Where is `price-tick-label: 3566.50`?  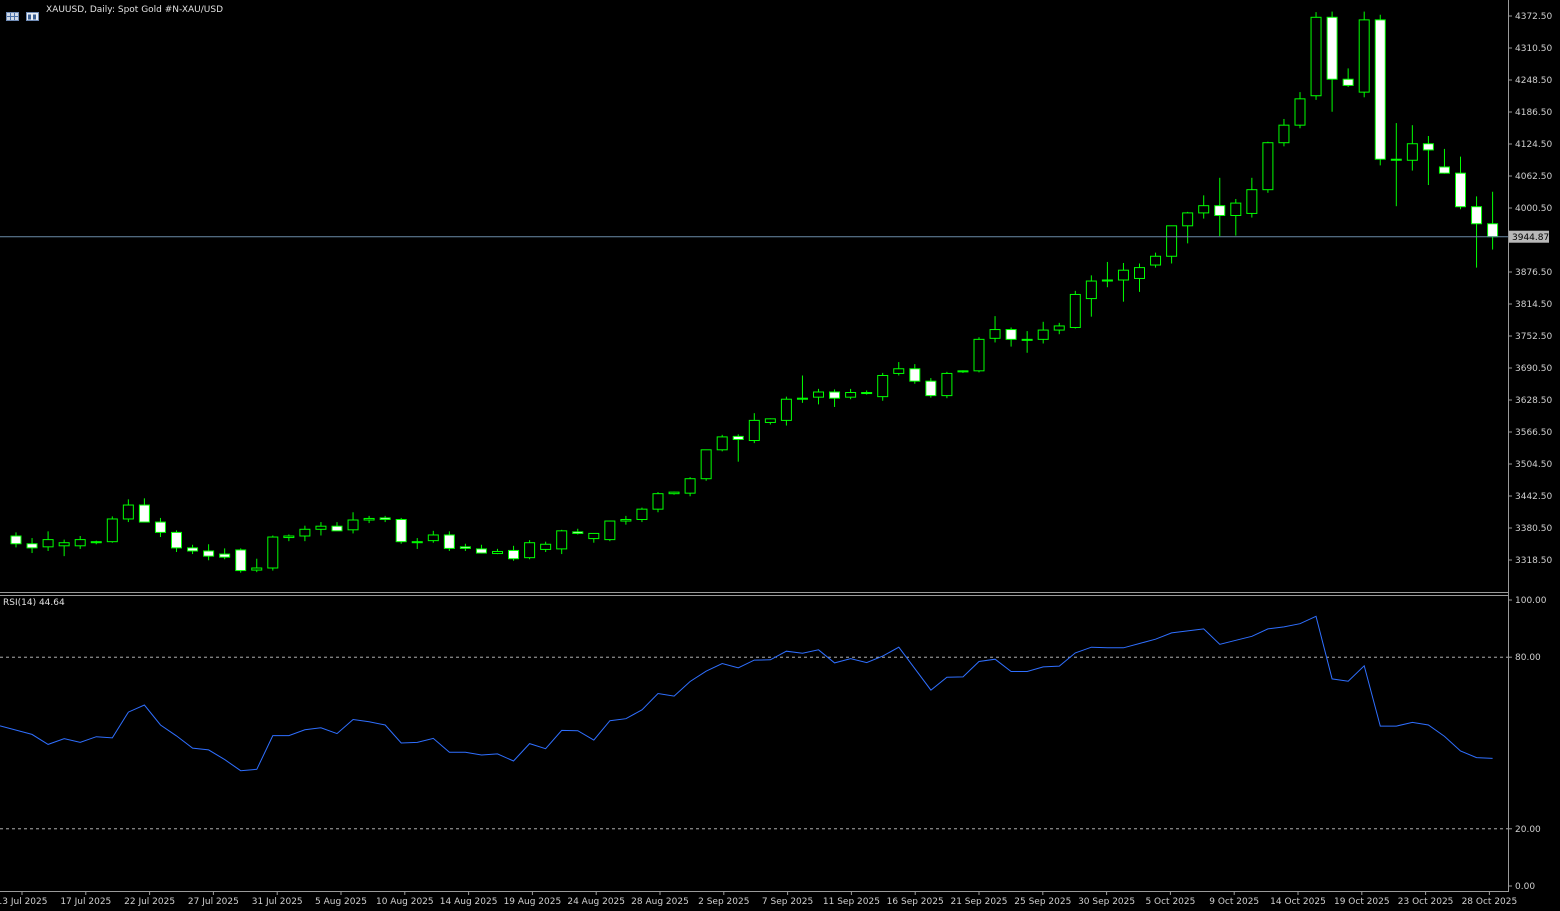 price-tick-label: 3566.50 is located at coordinates (1533, 433).